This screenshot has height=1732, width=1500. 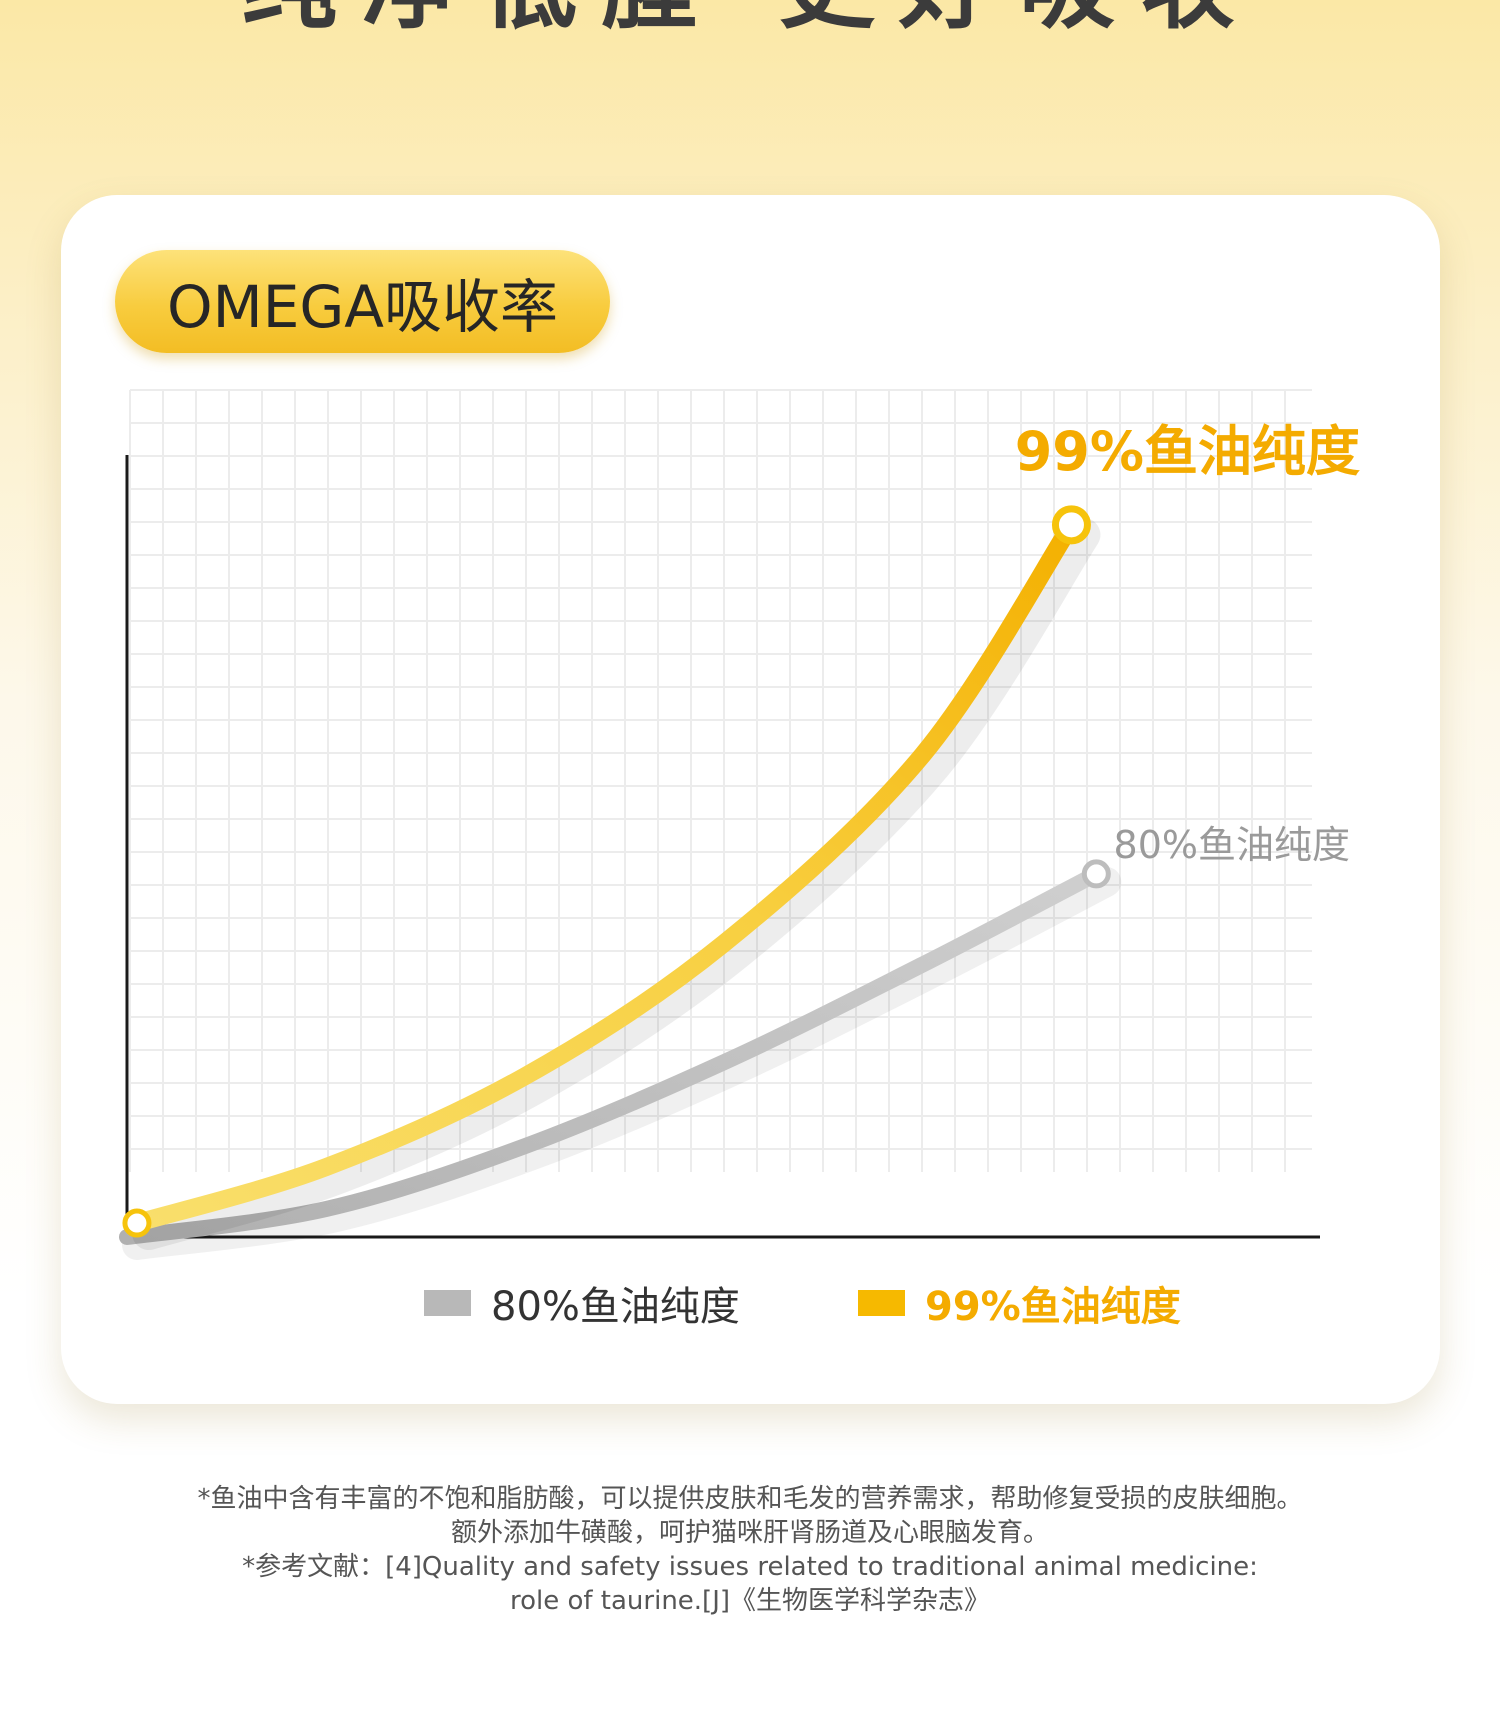 What do you see at coordinates (749, 1533) in the screenshot?
I see `footnote-line-2: 额外添加牛磺酸，呵护猫咪肝肾肠道及心眼脑发育。` at bounding box center [749, 1533].